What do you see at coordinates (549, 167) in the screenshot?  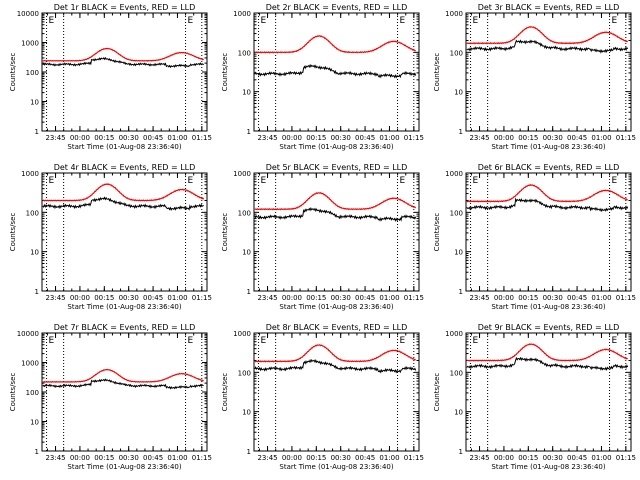 I see `panel-title: Det 6r BLACK = Events, RED = LLD` at bounding box center [549, 167].